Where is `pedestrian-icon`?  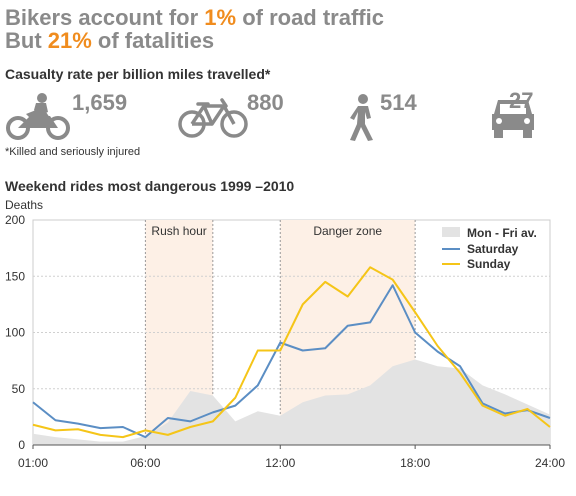 pedestrian-icon is located at coordinates (361, 117).